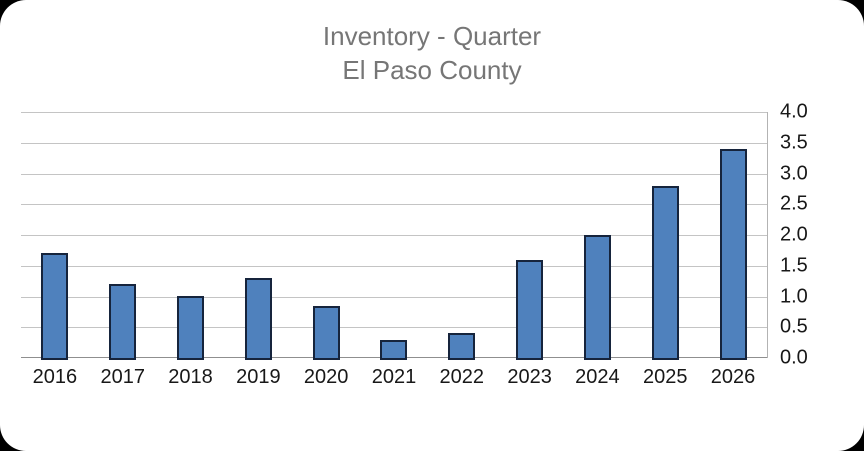 This screenshot has height=451, width=864. What do you see at coordinates (432, 36) in the screenshot?
I see `chart-title: Inventory - Quarter` at bounding box center [432, 36].